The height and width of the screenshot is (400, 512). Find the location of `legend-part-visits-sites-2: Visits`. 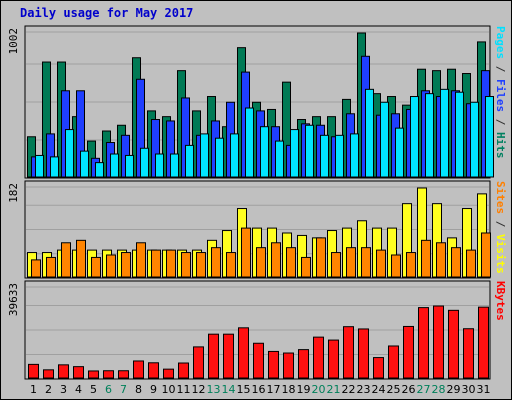

legend-part-visits-sites-2: Visits is located at coordinates (500, 254).